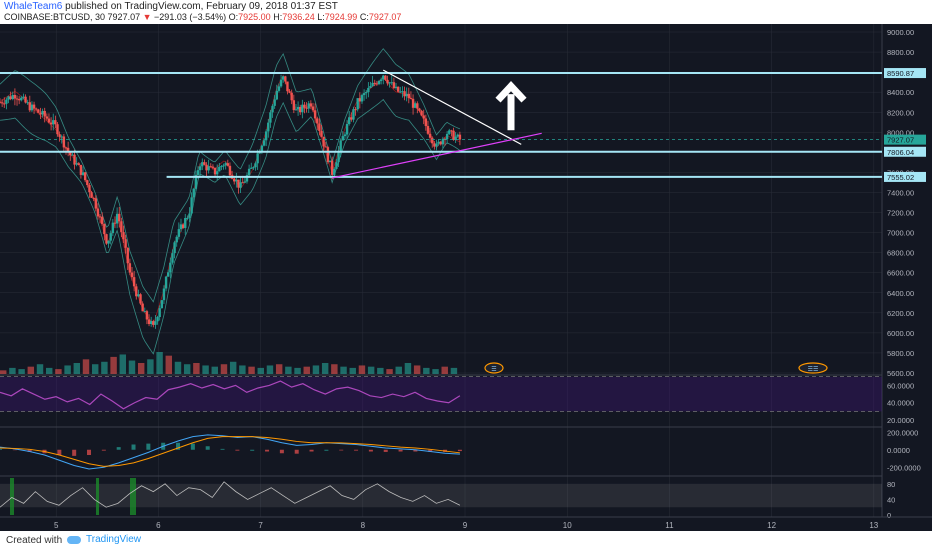 This screenshot has width=932, height=550. What do you see at coordinates (363, 525) in the screenshot?
I see `time-tick-label: 8` at bounding box center [363, 525].